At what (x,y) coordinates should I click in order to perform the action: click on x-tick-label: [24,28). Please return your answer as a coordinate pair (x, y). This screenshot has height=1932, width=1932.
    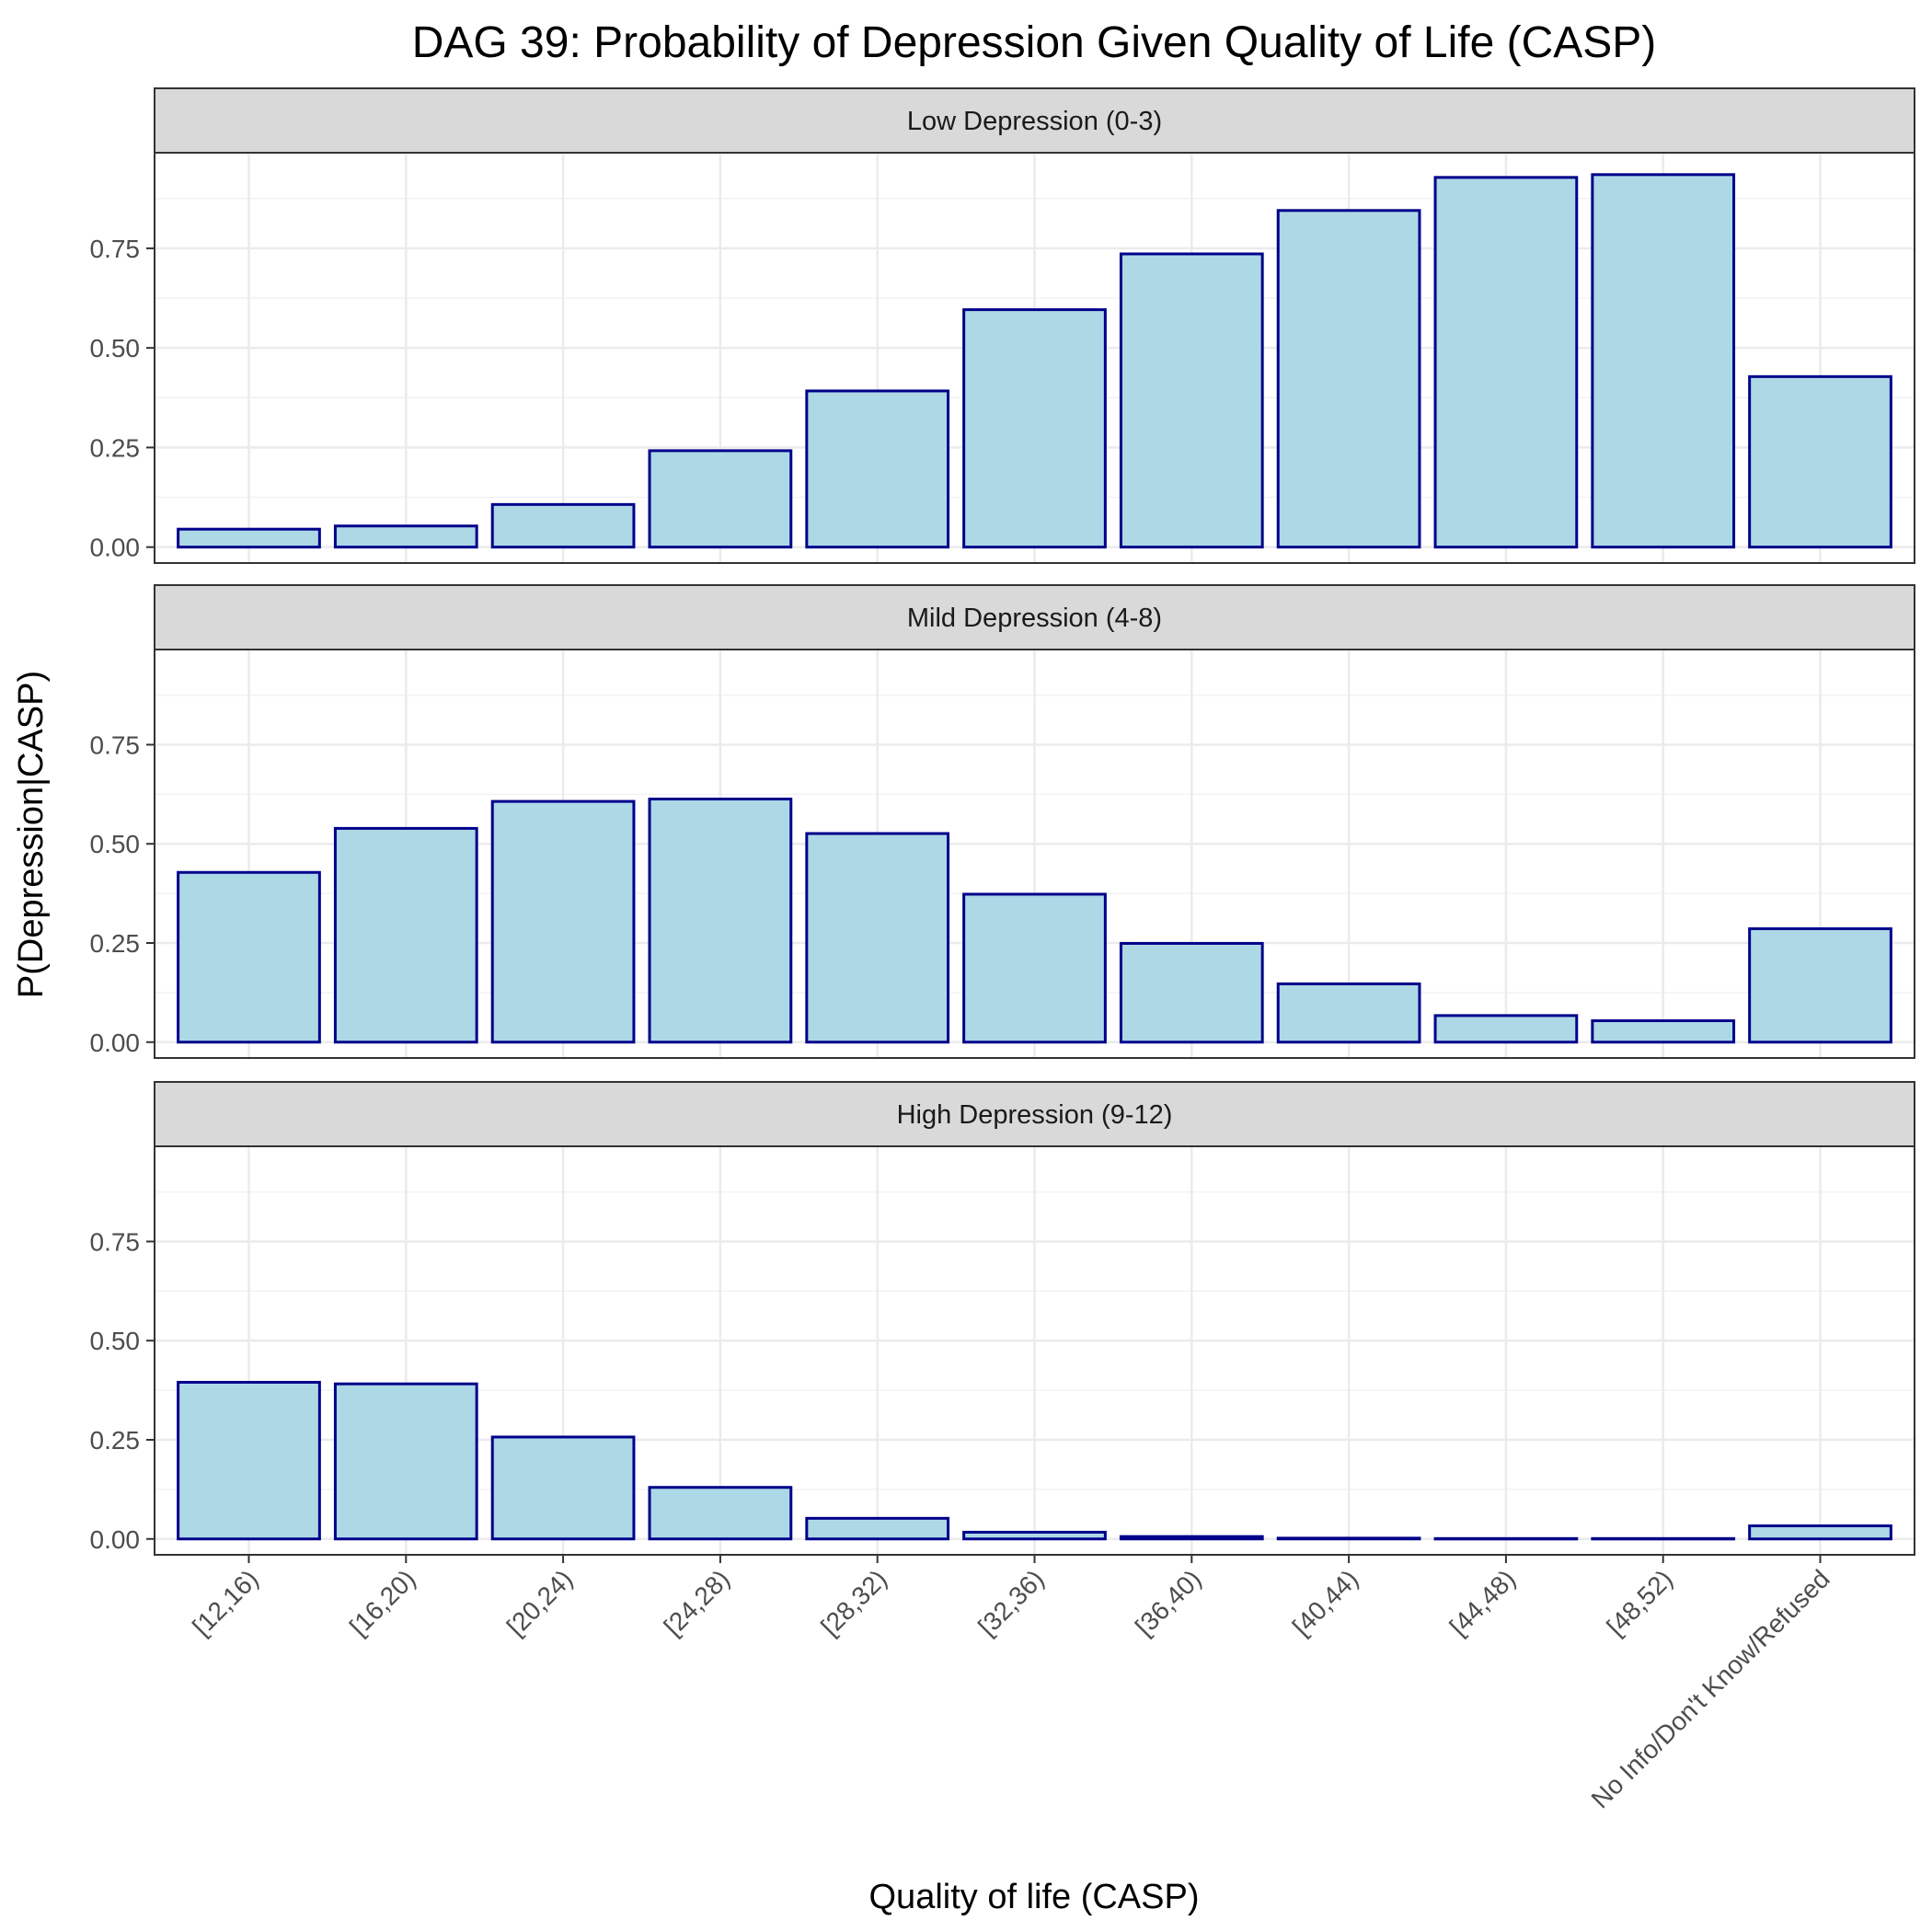
    Looking at the image, I should click on (697, 1602).